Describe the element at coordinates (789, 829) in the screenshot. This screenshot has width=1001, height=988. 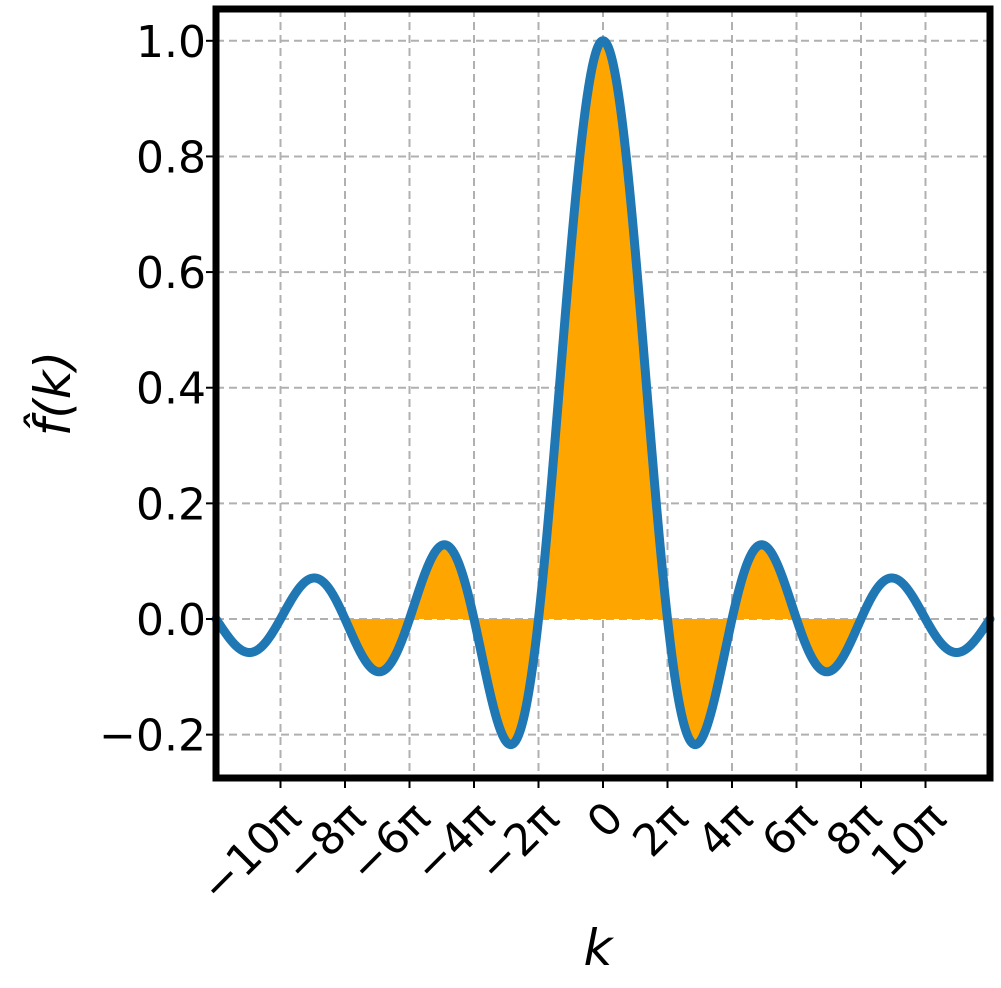
I see `x-tick-label: 6π` at that location.